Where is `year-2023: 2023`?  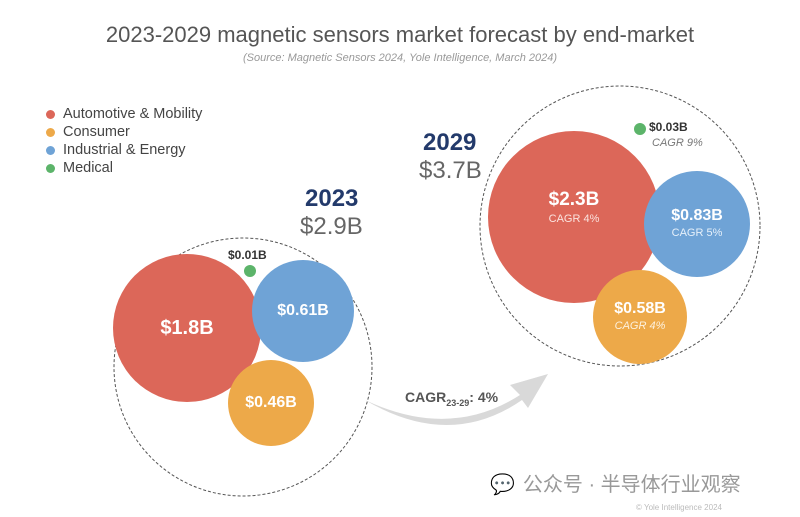 year-2023: 2023 is located at coordinates (332, 198).